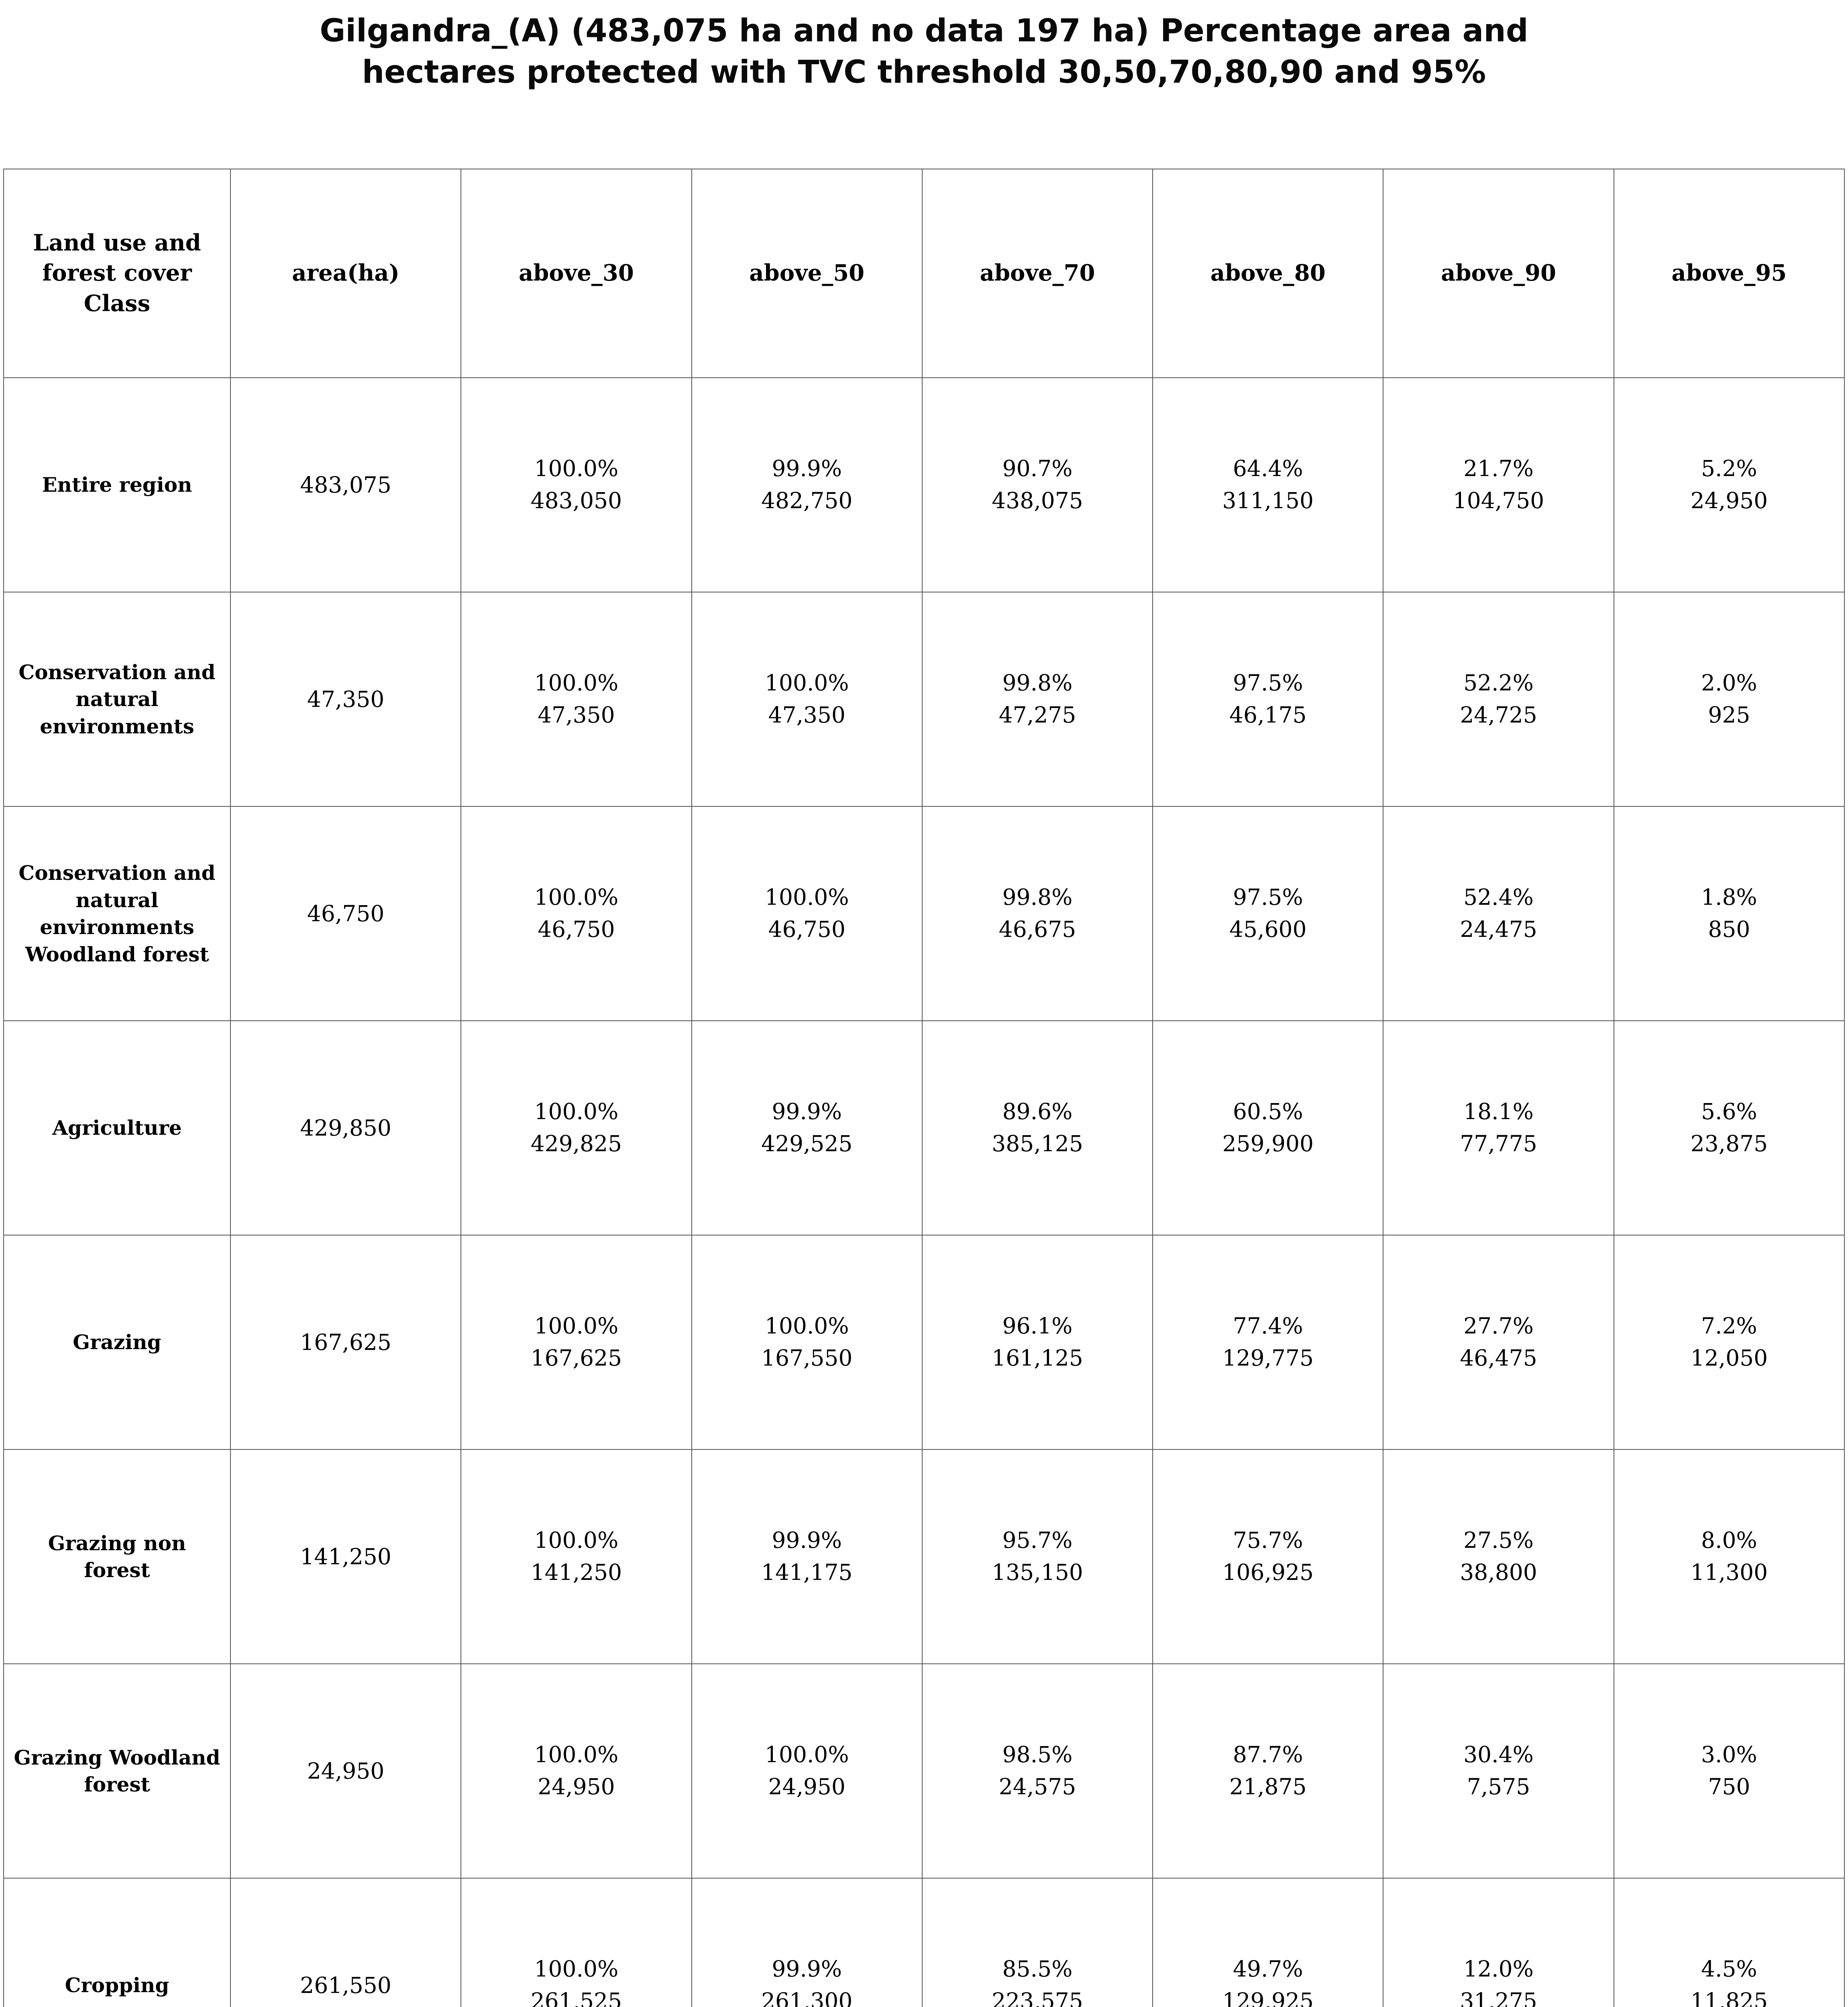 This screenshot has height=2007, width=1848. Describe the element at coordinates (1037, 1326) in the screenshot. I see `percent-value: 96.1%` at that location.